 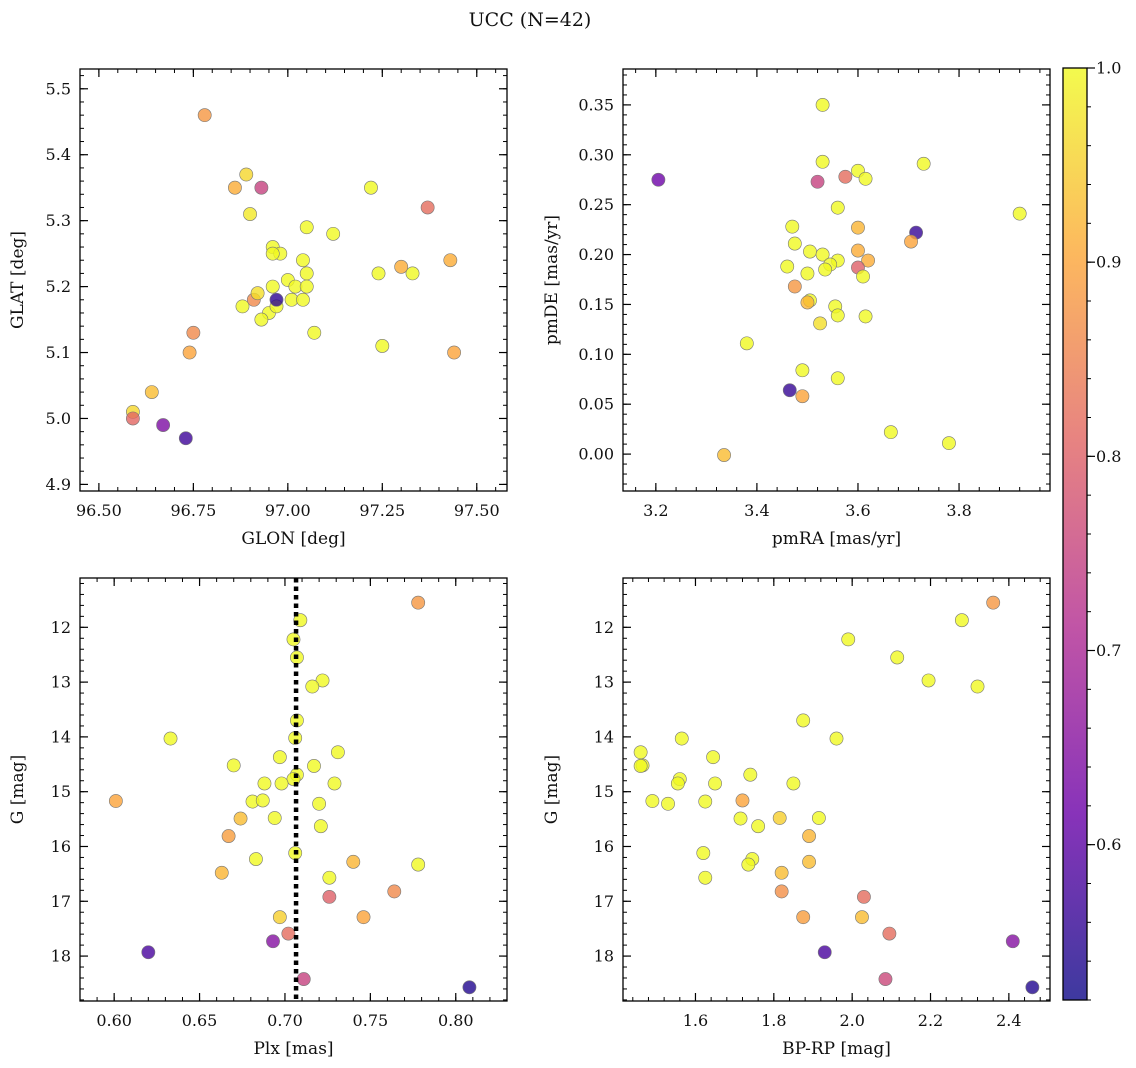 What do you see at coordinates (851, 1020) in the screenshot?
I see `x-tick-label: 2.0` at bounding box center [851, 1020].